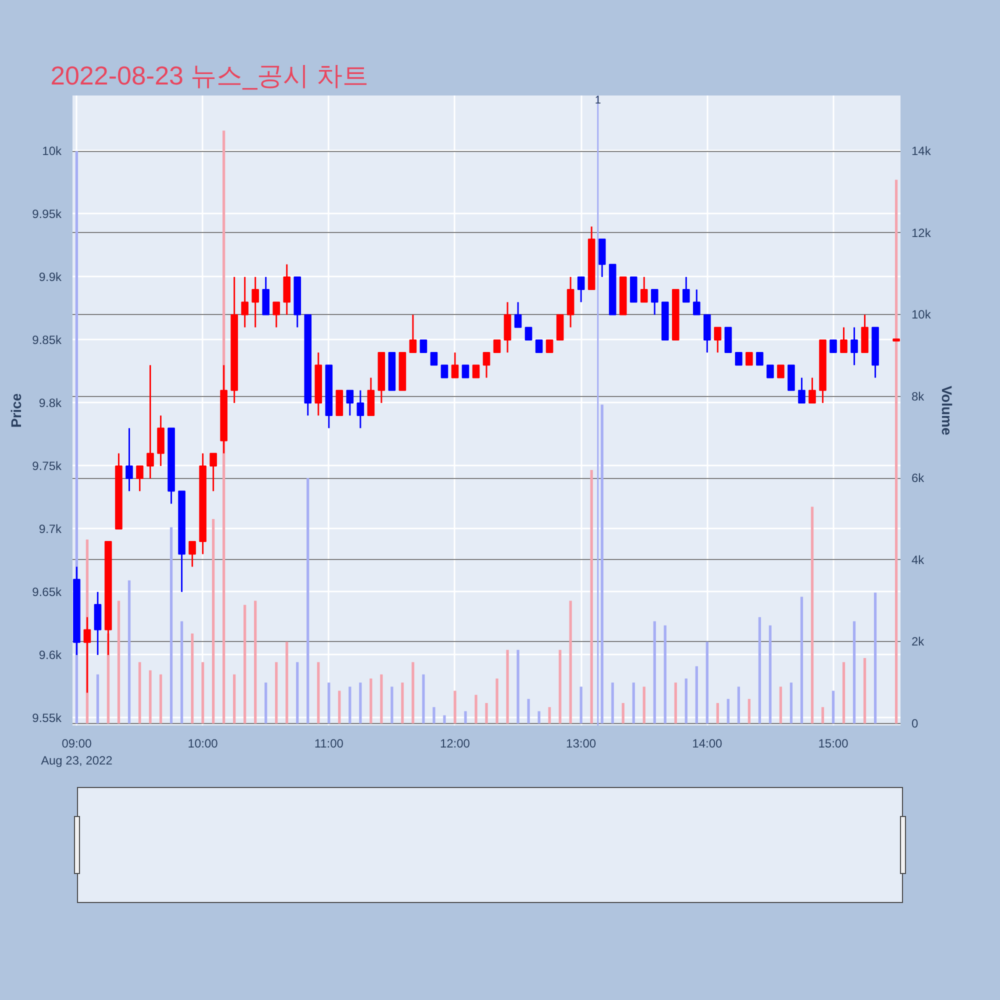 The image size is (1000, 1000). What do you see at coordinates (922, 233) in the screenshot?
I see `y2-tick-label: 12k` at bounding box center [922, 233].